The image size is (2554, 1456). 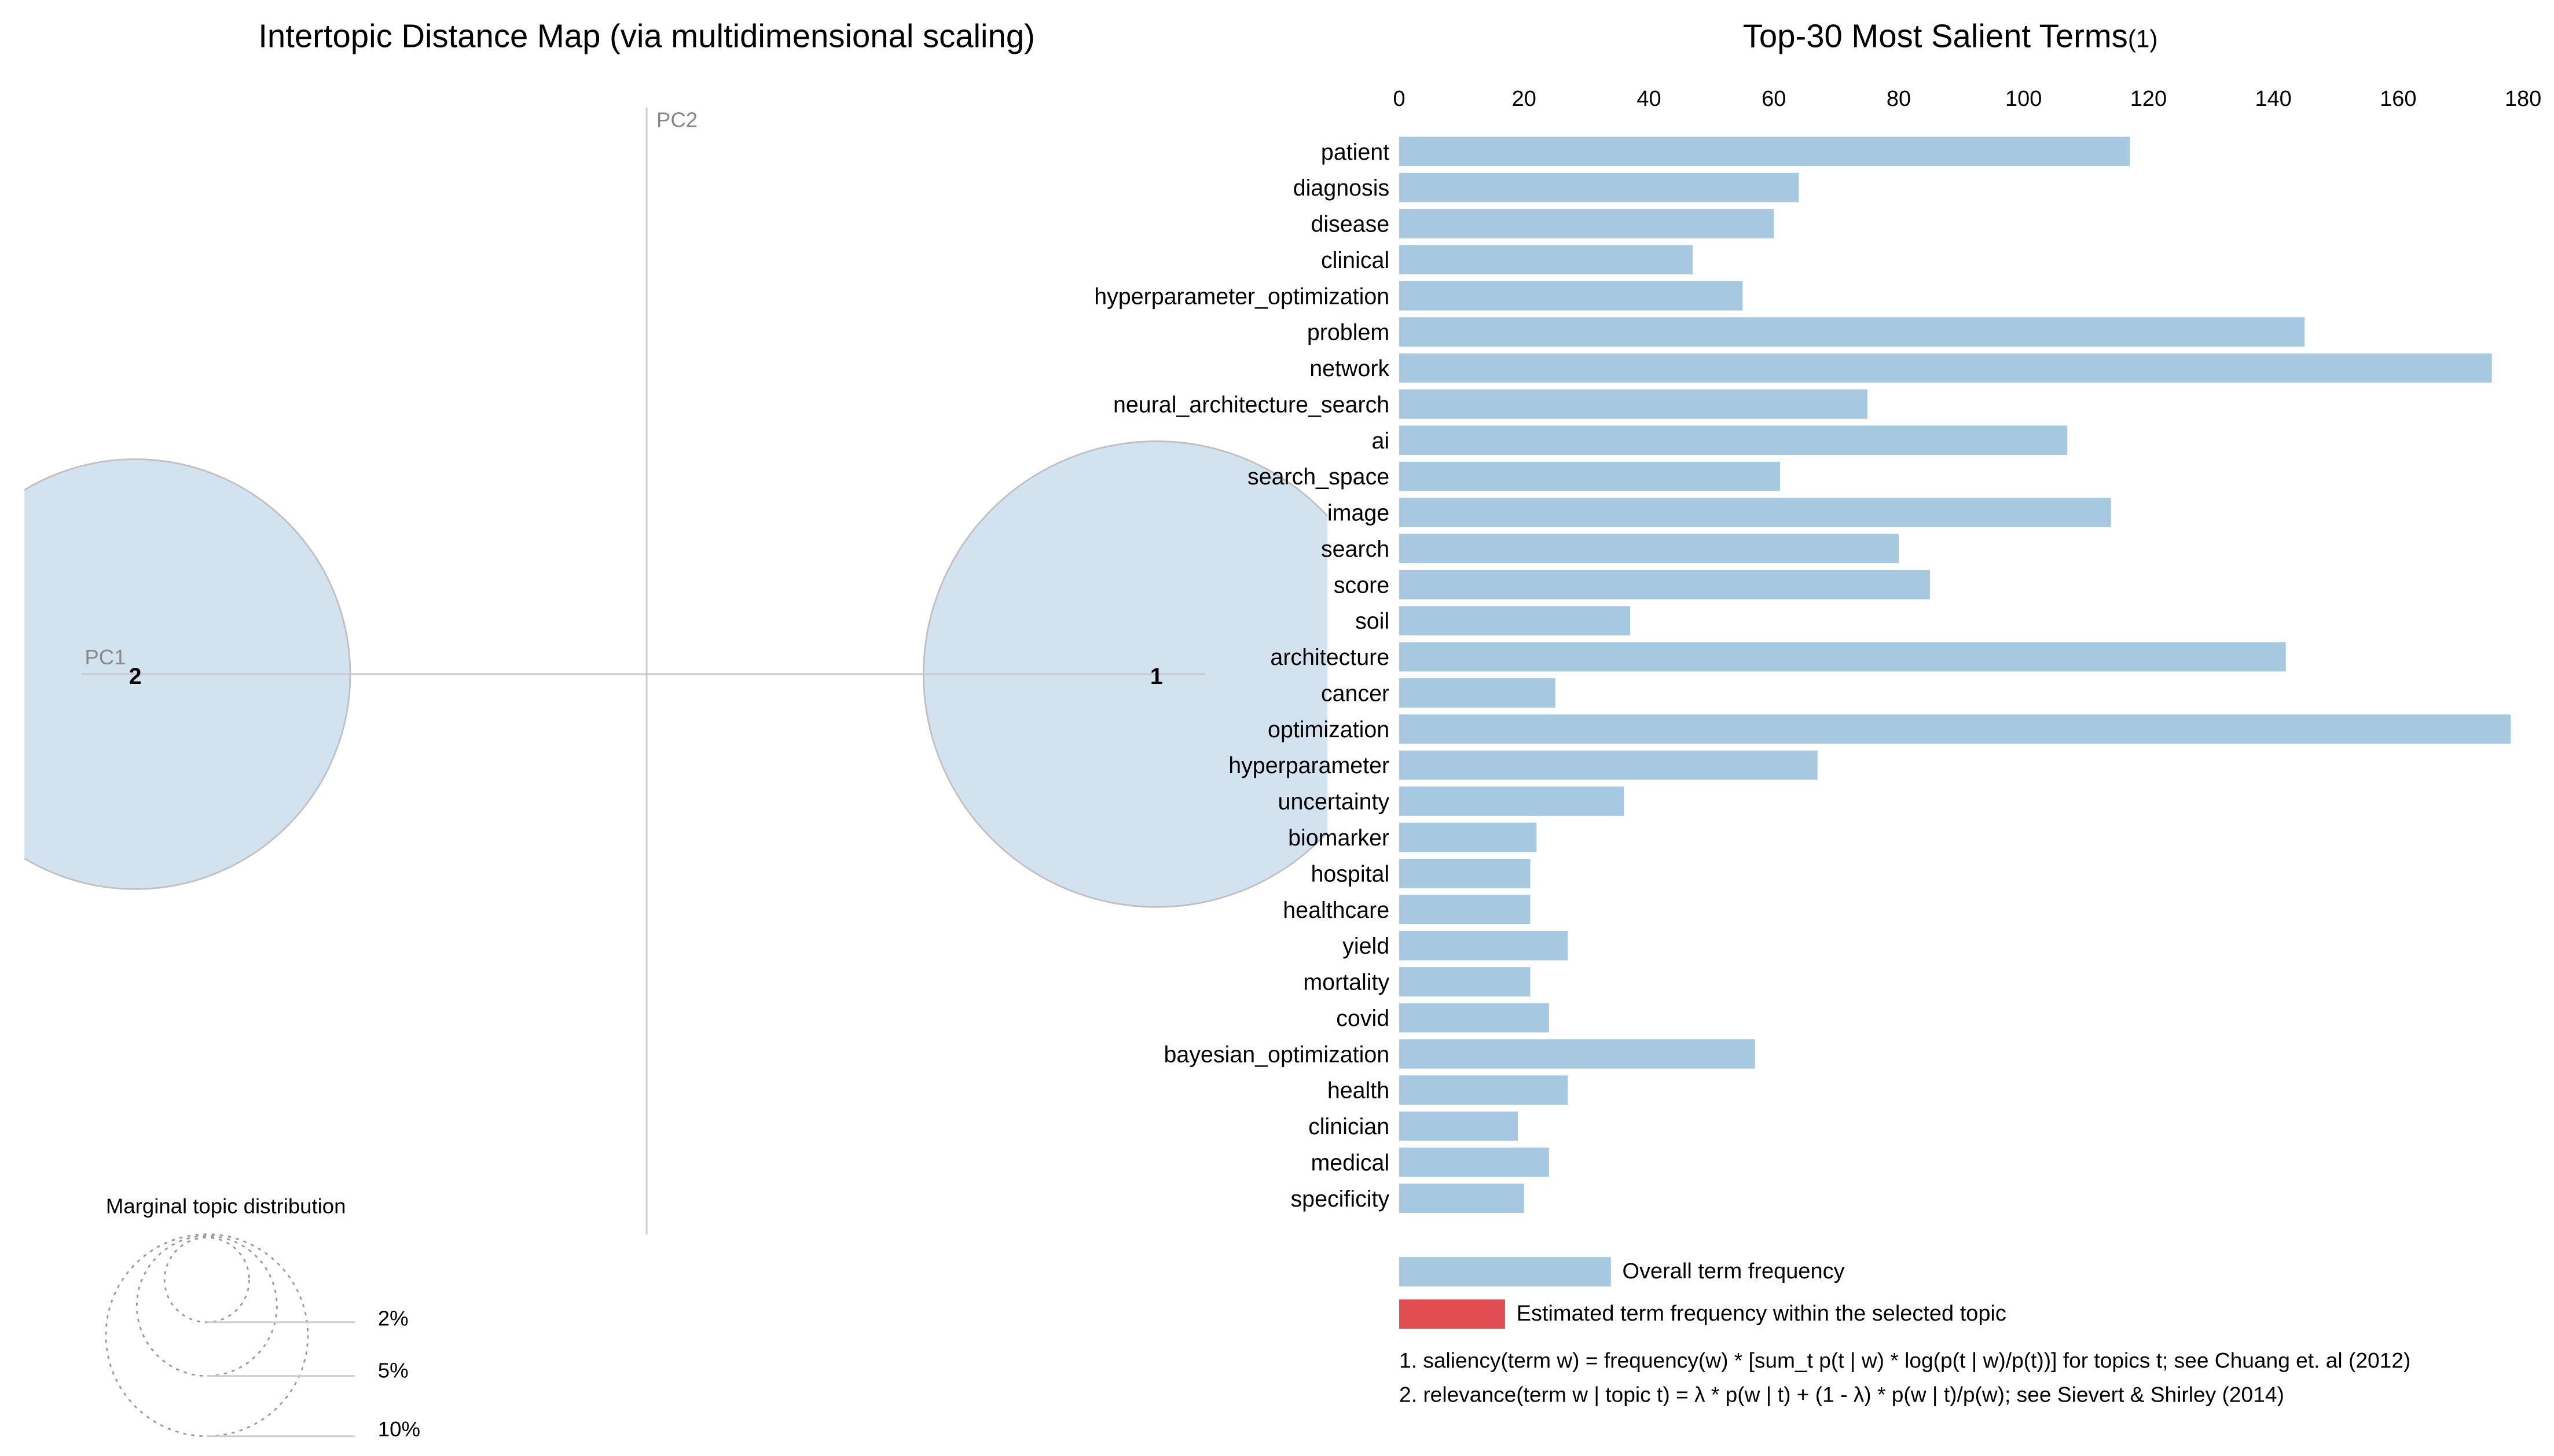 I want to click on bar-score, so click(x=1664, y=584).